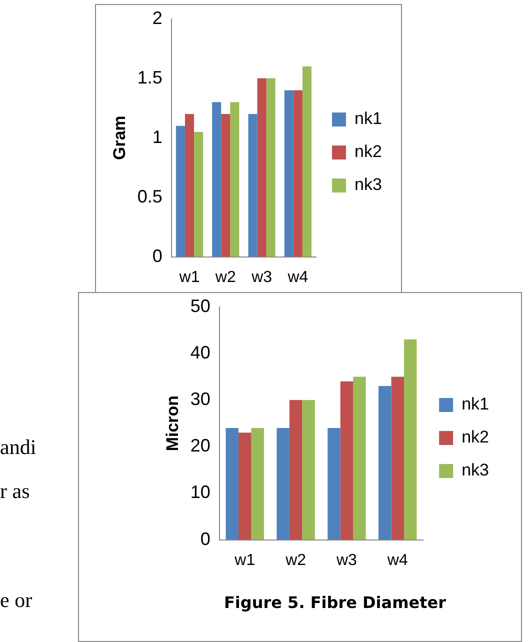 The width and height of the screenshot is (531, 642). I want to click on y-tick-label: 0.5, so click(149, 196).